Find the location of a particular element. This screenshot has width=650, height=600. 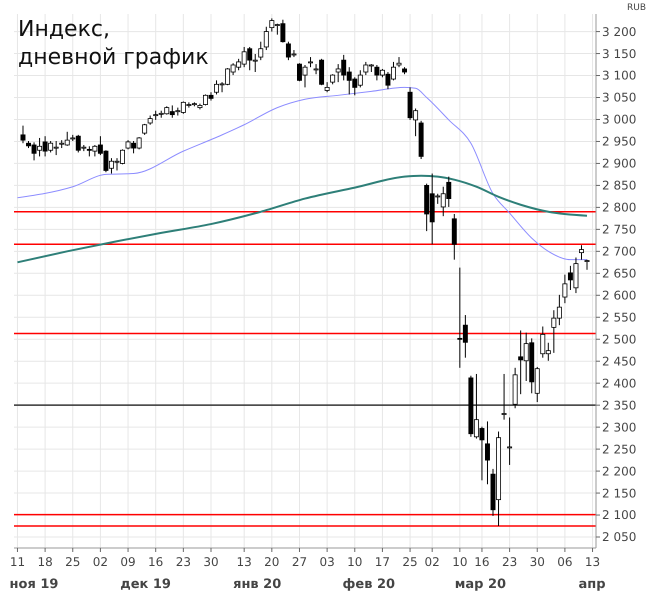

y-tick-label: 2 150 is located at coordinates (619, 493).